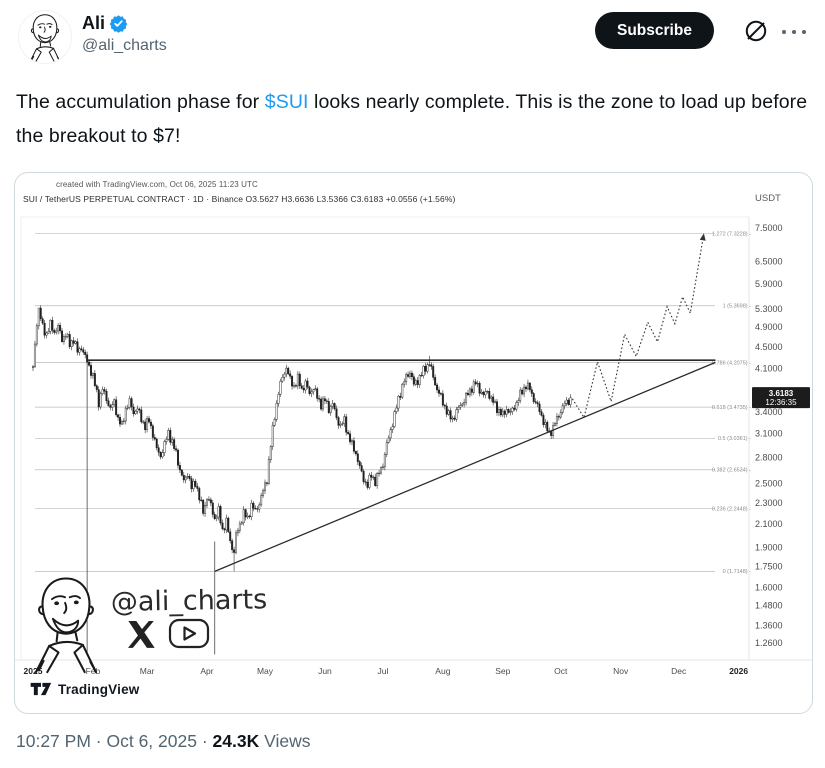 This screenshot has height=768, width=825. What do you see at coordinates (781, 402) in the screenshot?
I see `bar-countdown: 12:36:35` at bounding box center [781, 402].